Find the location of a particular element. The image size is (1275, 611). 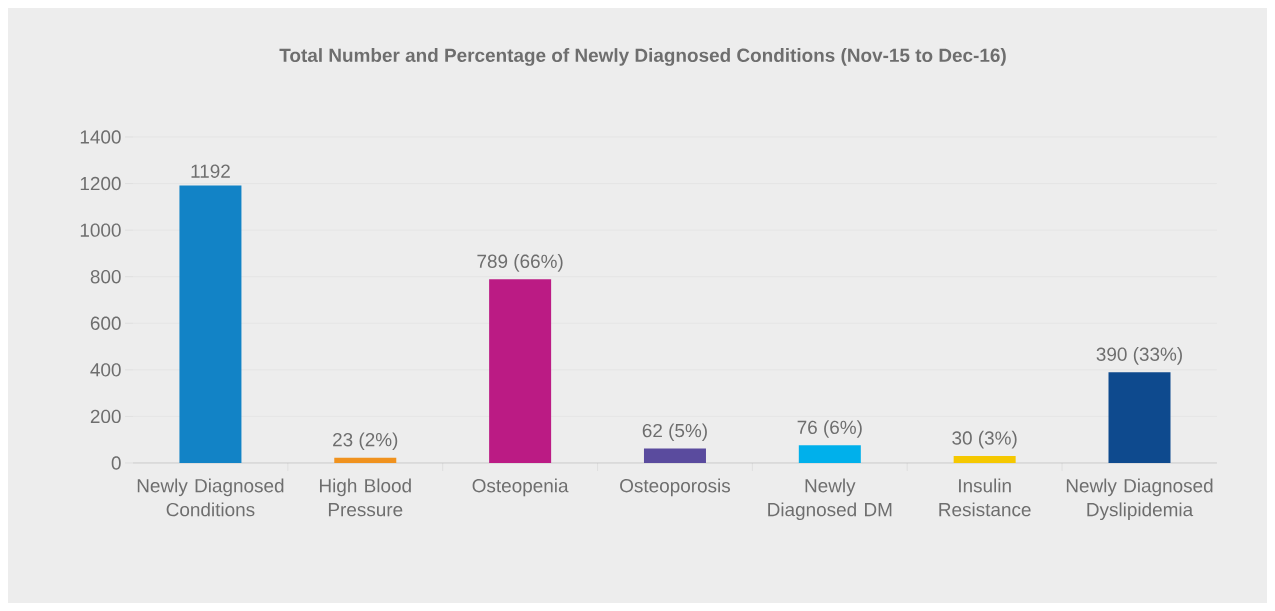

y-tick-label: 800 is located at coordinates (105, 277).